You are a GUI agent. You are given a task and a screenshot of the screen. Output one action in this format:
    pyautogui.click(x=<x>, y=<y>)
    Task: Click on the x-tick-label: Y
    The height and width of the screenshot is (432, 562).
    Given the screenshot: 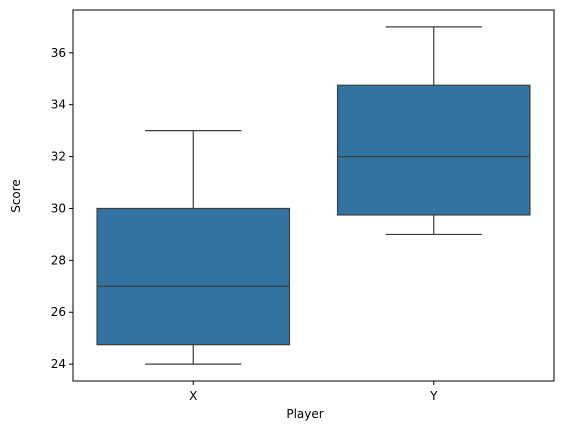 What is the action you would take?
    pyautogui.click(x=433, y=396)
    